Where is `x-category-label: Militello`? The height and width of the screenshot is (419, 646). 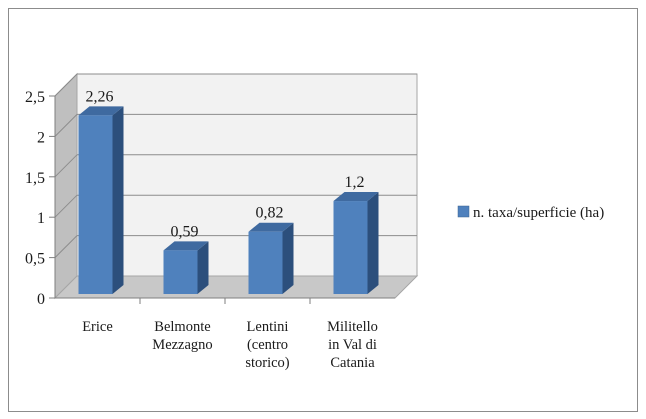 x-category-label: Militello is located at coordinates (352, 327).